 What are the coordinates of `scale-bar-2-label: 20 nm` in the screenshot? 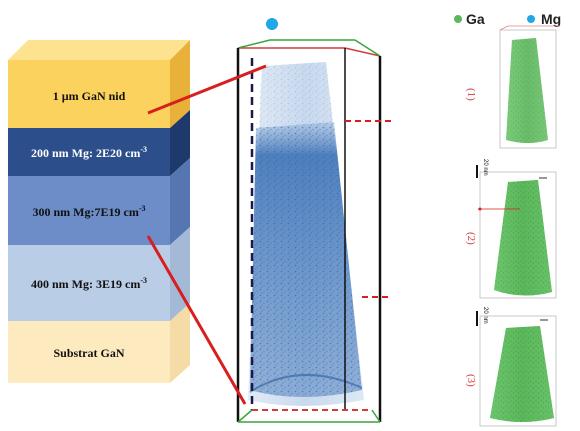 It's located at (485, 315).